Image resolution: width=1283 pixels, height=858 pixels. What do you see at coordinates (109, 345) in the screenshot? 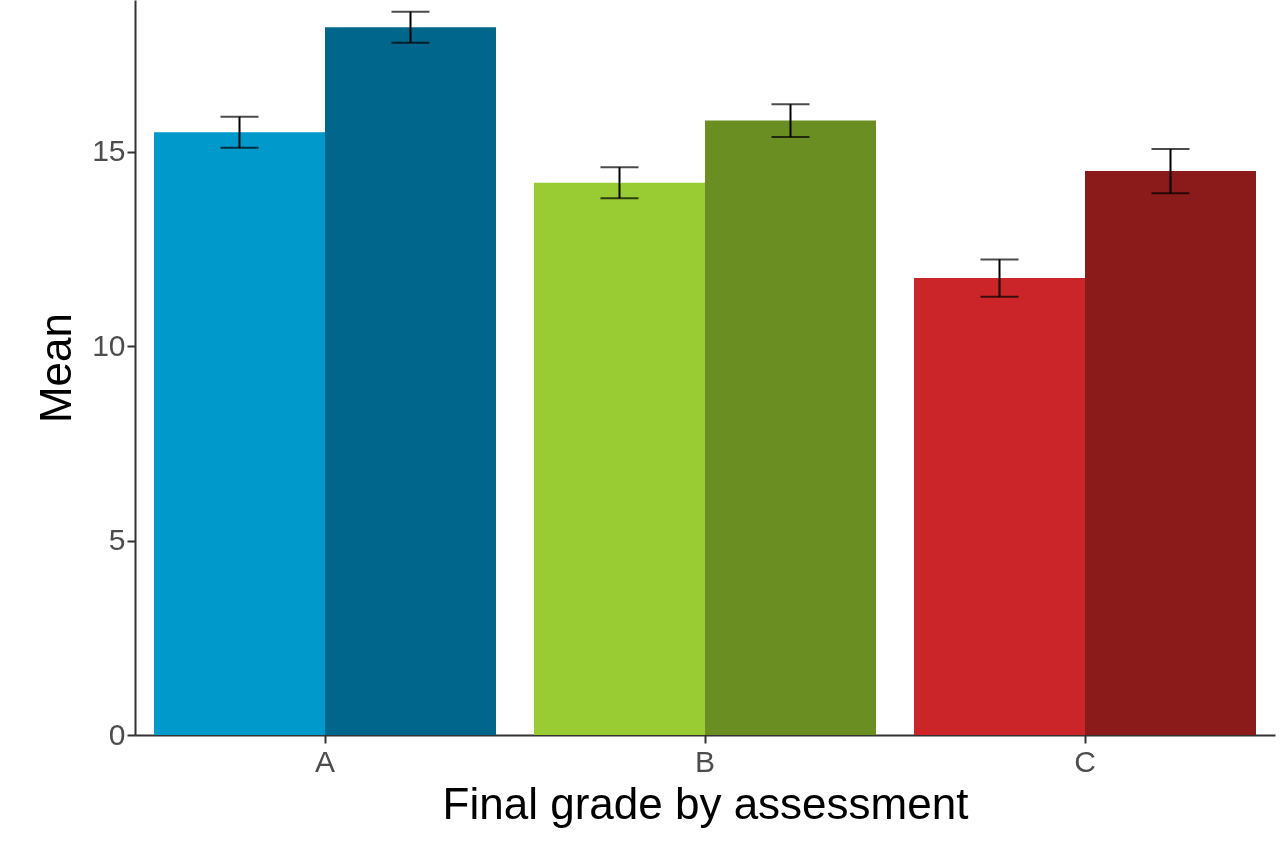
I see `y-tick-label: 10` at bounding box center [109, 345].